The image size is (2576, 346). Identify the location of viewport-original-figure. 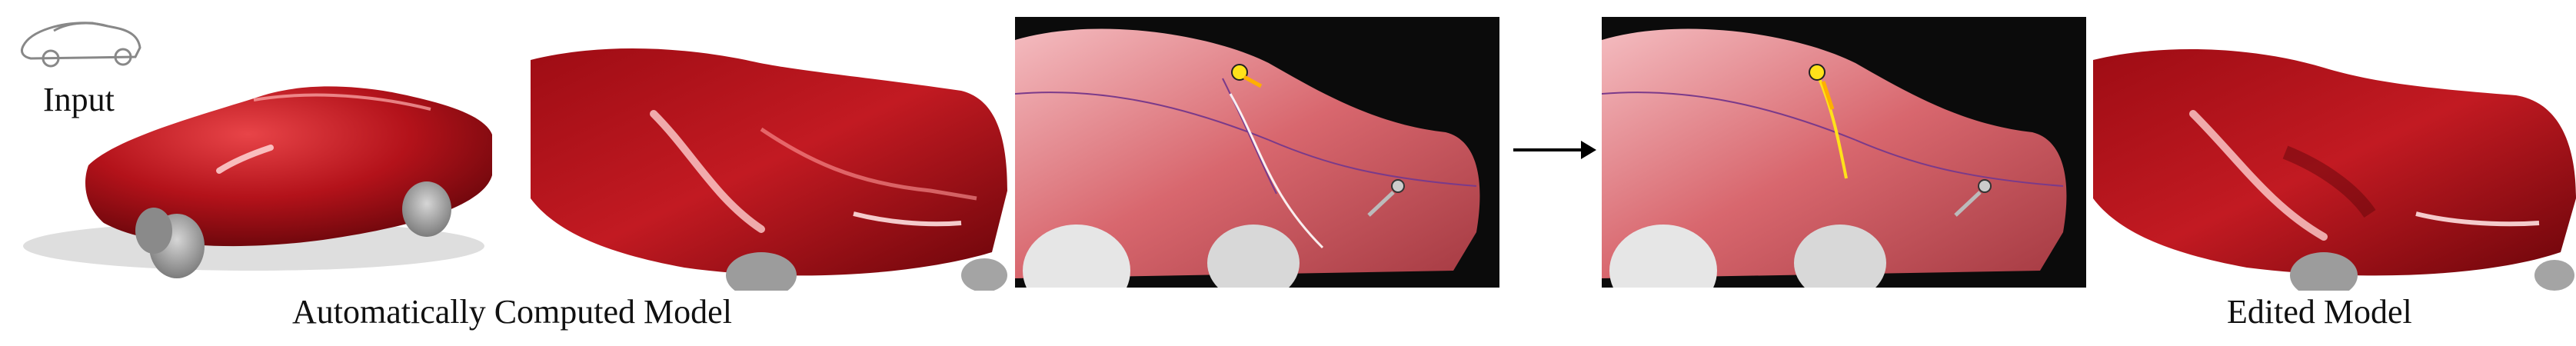
(1257, 152).